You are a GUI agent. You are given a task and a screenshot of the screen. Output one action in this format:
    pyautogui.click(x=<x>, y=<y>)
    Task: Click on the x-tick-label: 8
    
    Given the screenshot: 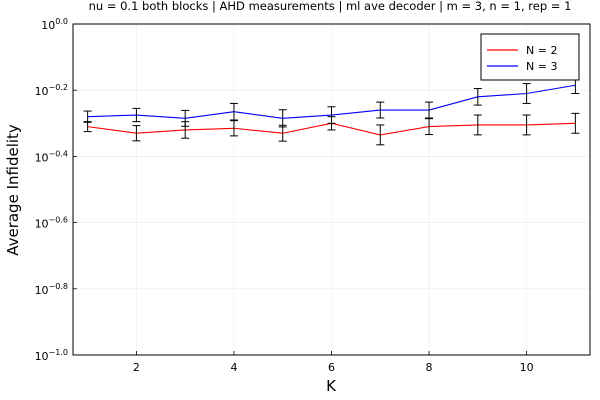 What is the action you would take?
    pyautogui.click(x=429, y=367)
    